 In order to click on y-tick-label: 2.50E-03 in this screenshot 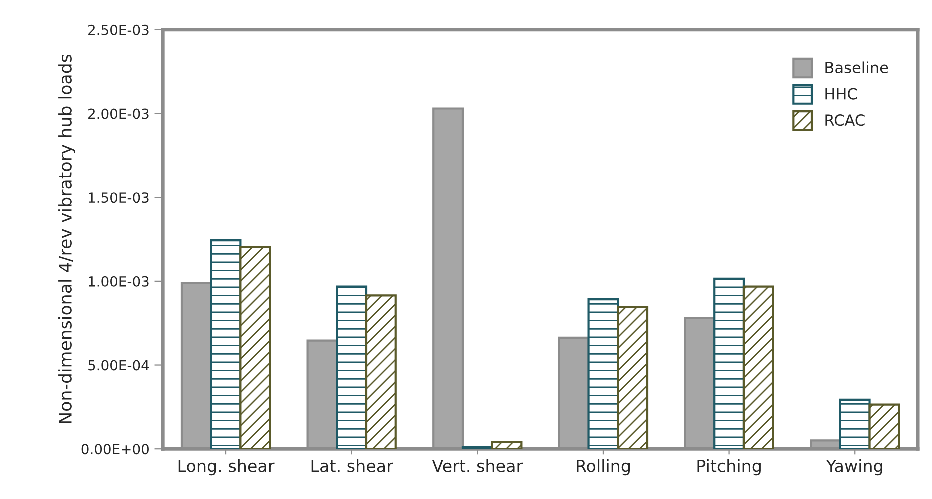, I will do `click(118, 30)`.